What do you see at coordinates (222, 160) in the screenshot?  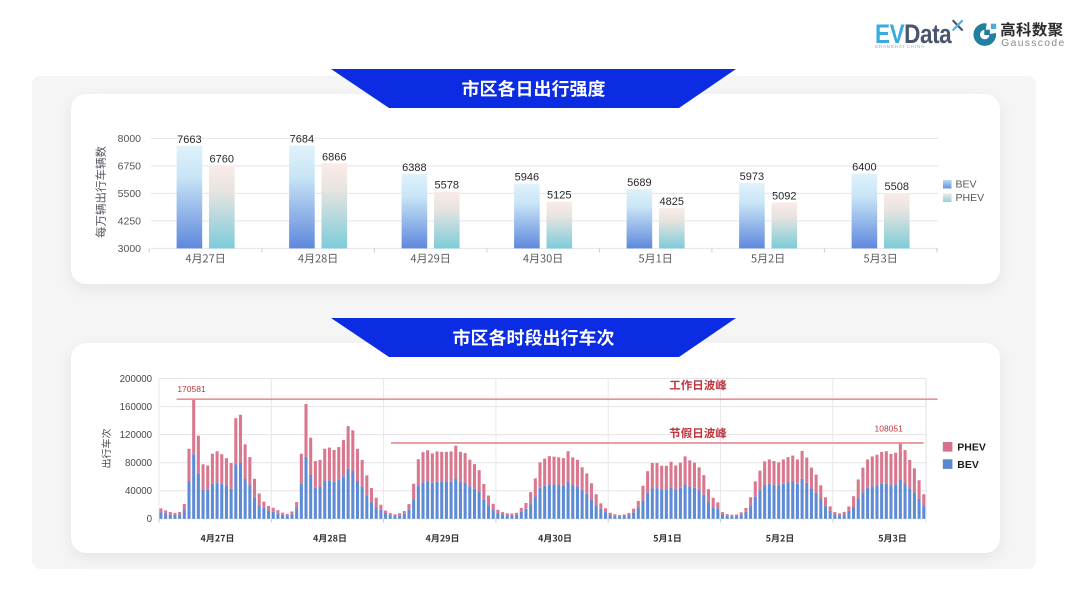 I see `svg-text: 6760` at bounding box center [222, 160].